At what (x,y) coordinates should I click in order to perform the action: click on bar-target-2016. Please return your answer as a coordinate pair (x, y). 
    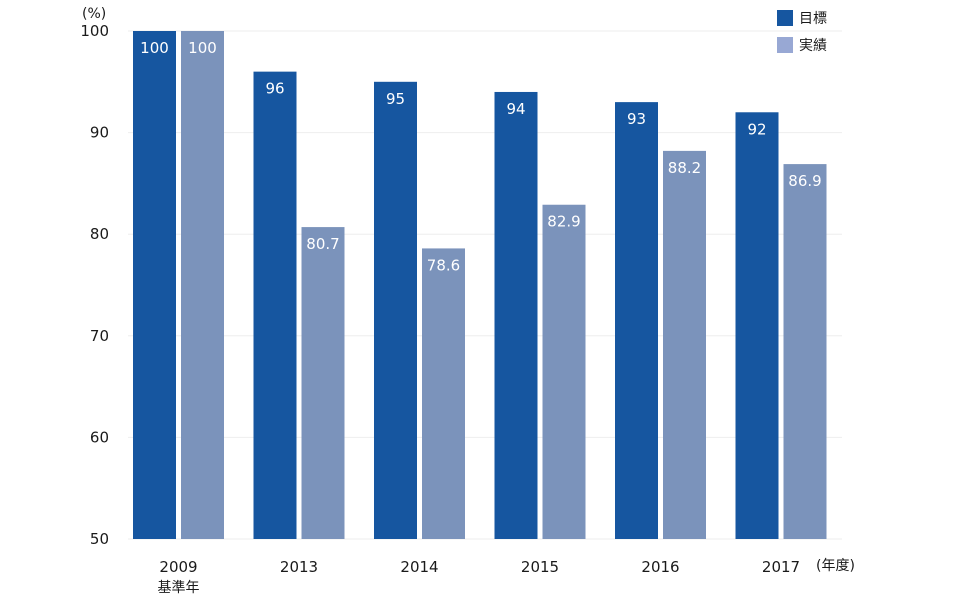
    Looking at the image, I should click on (636, 321).